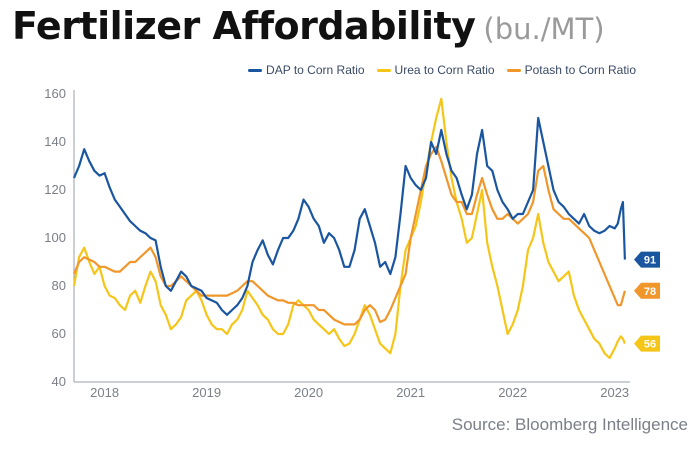 The width and height of the screenshot is (700, 449). I want to click on legend-item-dap: DAP to Corn Ratio, so click(306, 70).